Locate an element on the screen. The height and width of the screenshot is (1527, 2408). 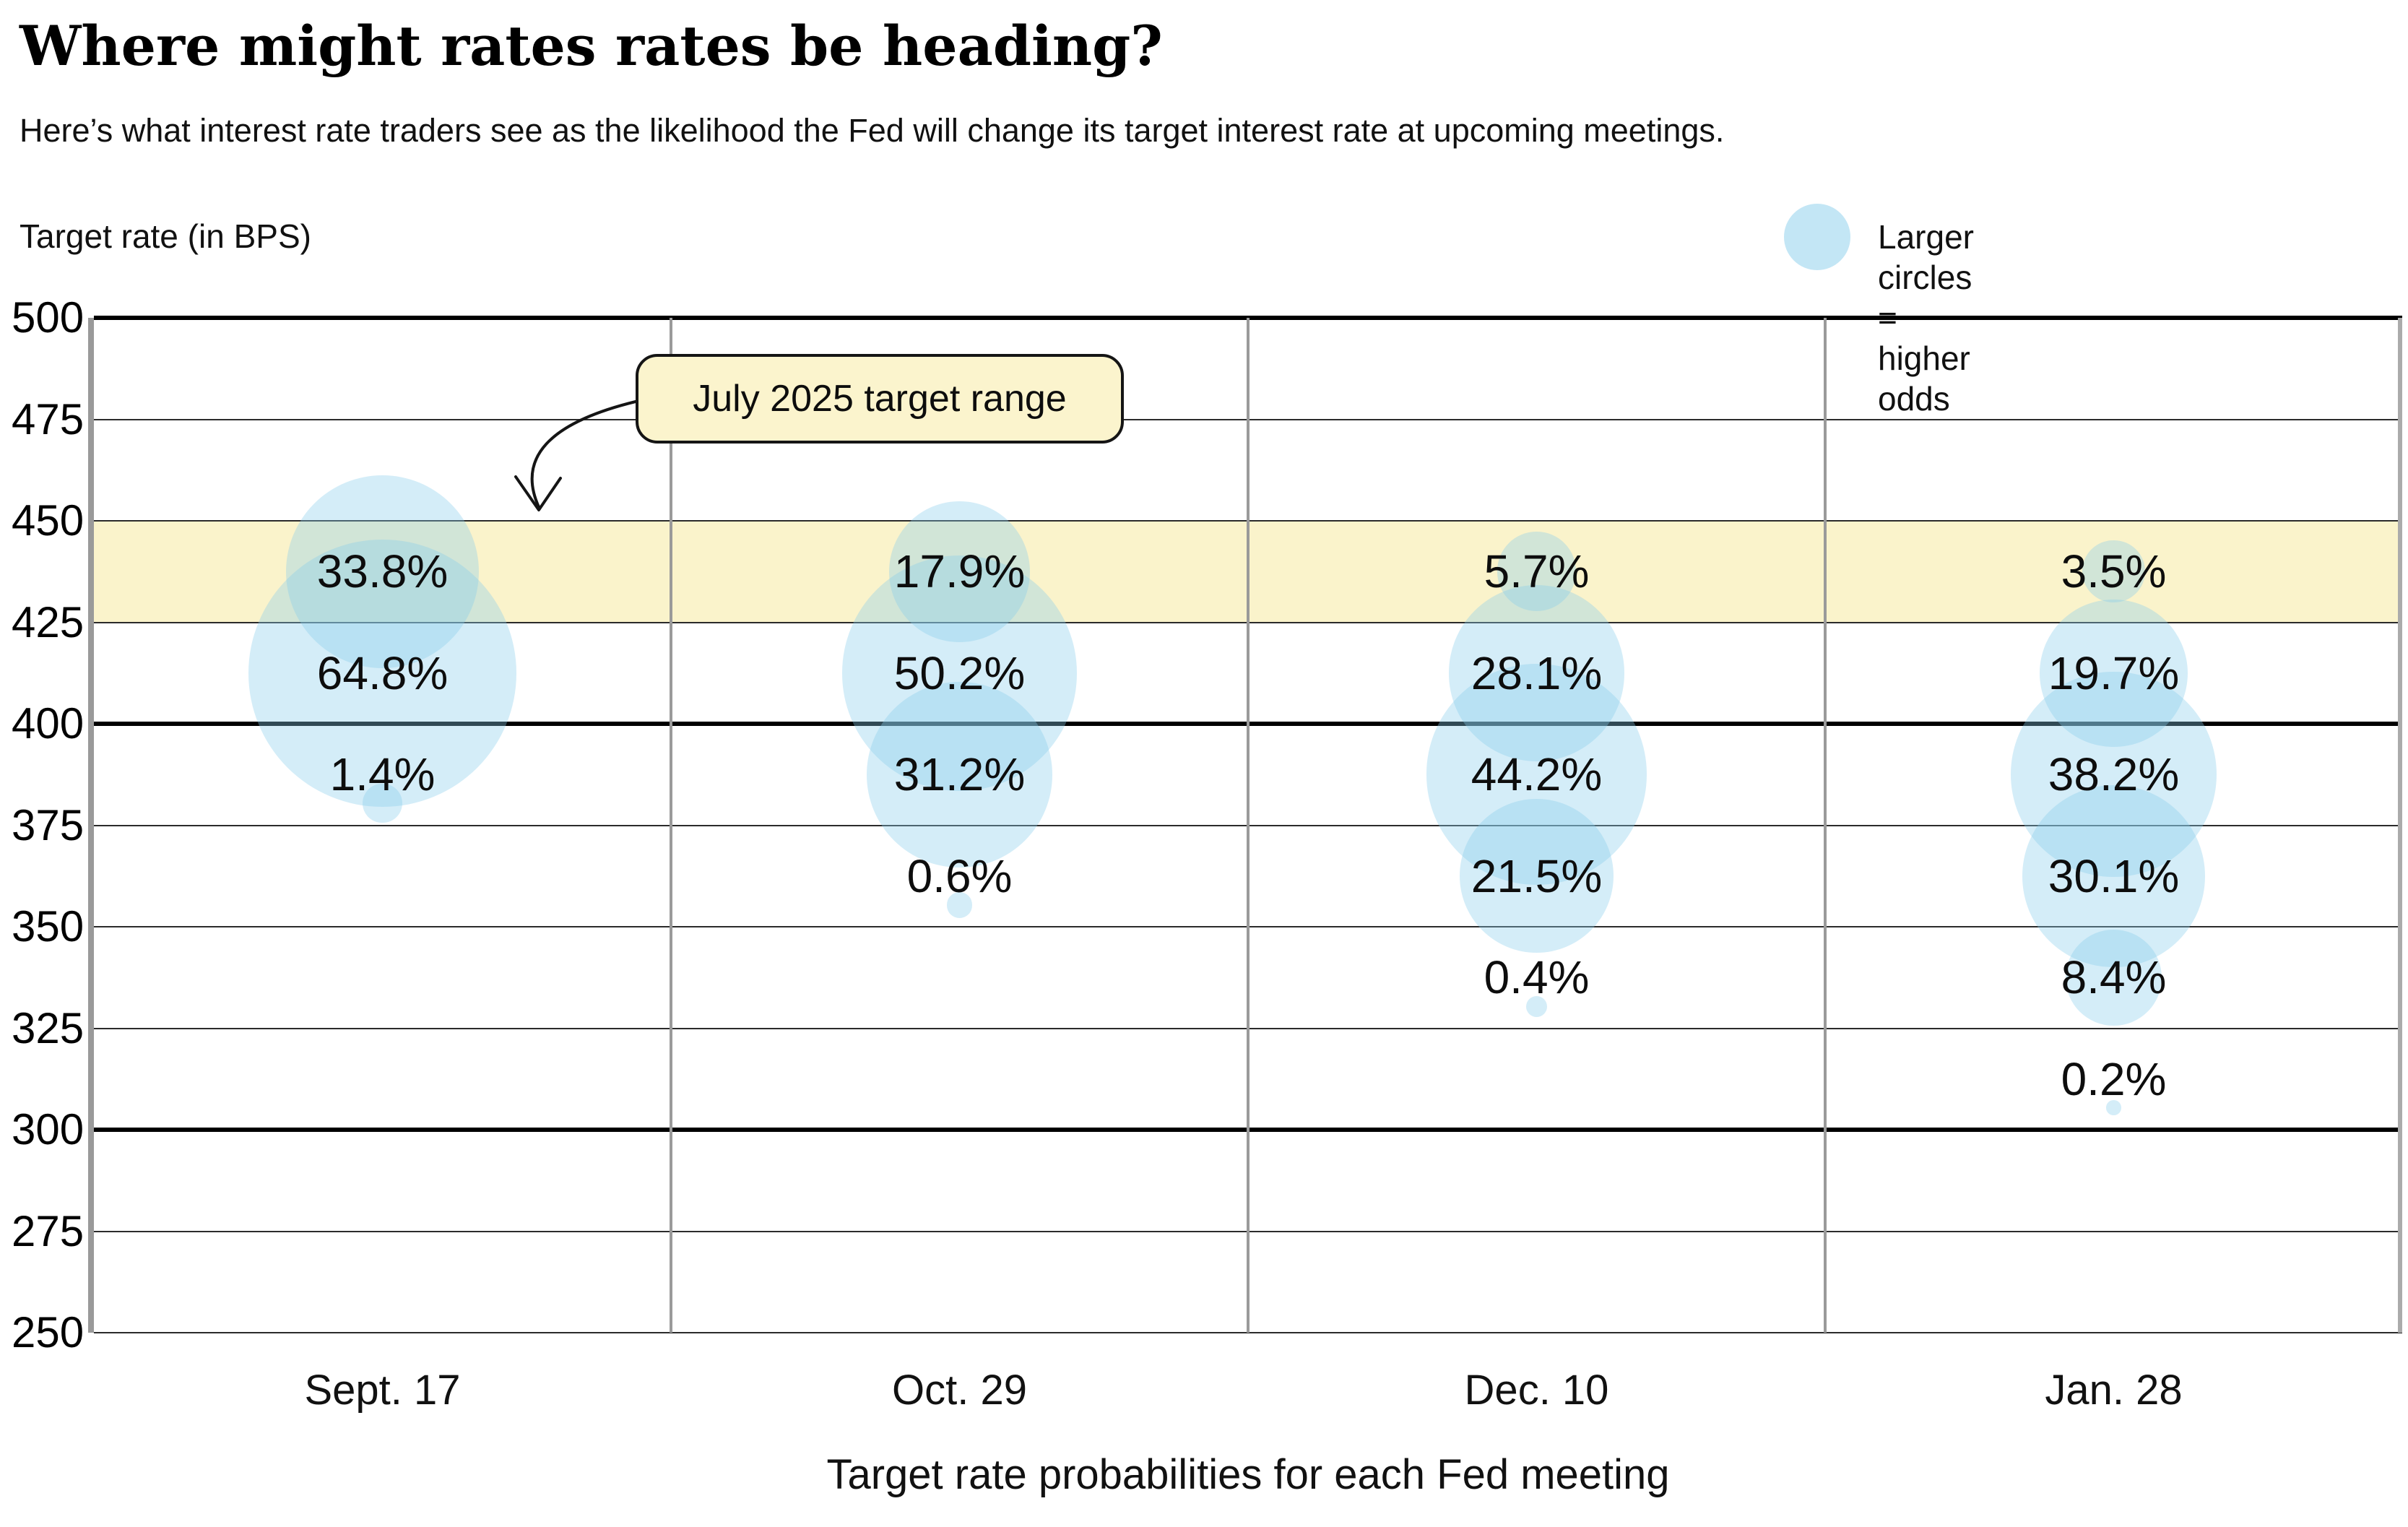
bubble-label-Dec10-412.5: 28.1% is located at coordinates (1537, 672).